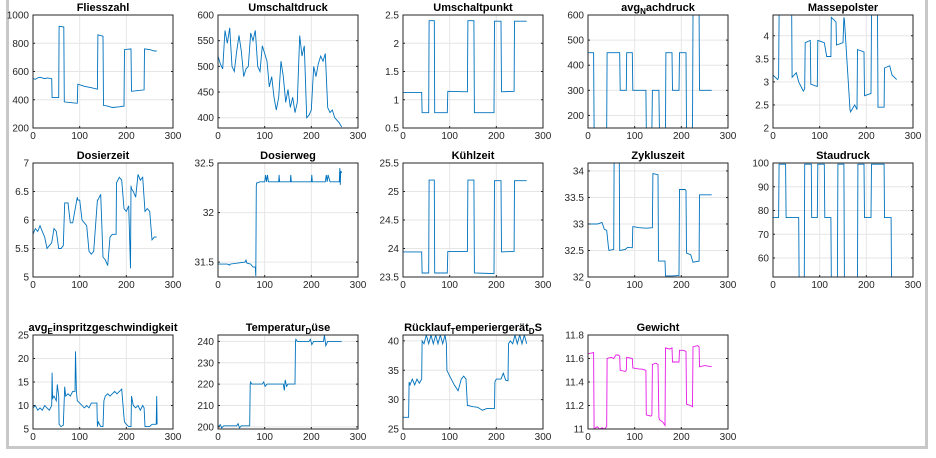 Image resolution: width=936 pixels, height=458 pixels. Describe the element at coordinates (24, 383) in the screenshot. I see `y-tick-label: 15` at that location.